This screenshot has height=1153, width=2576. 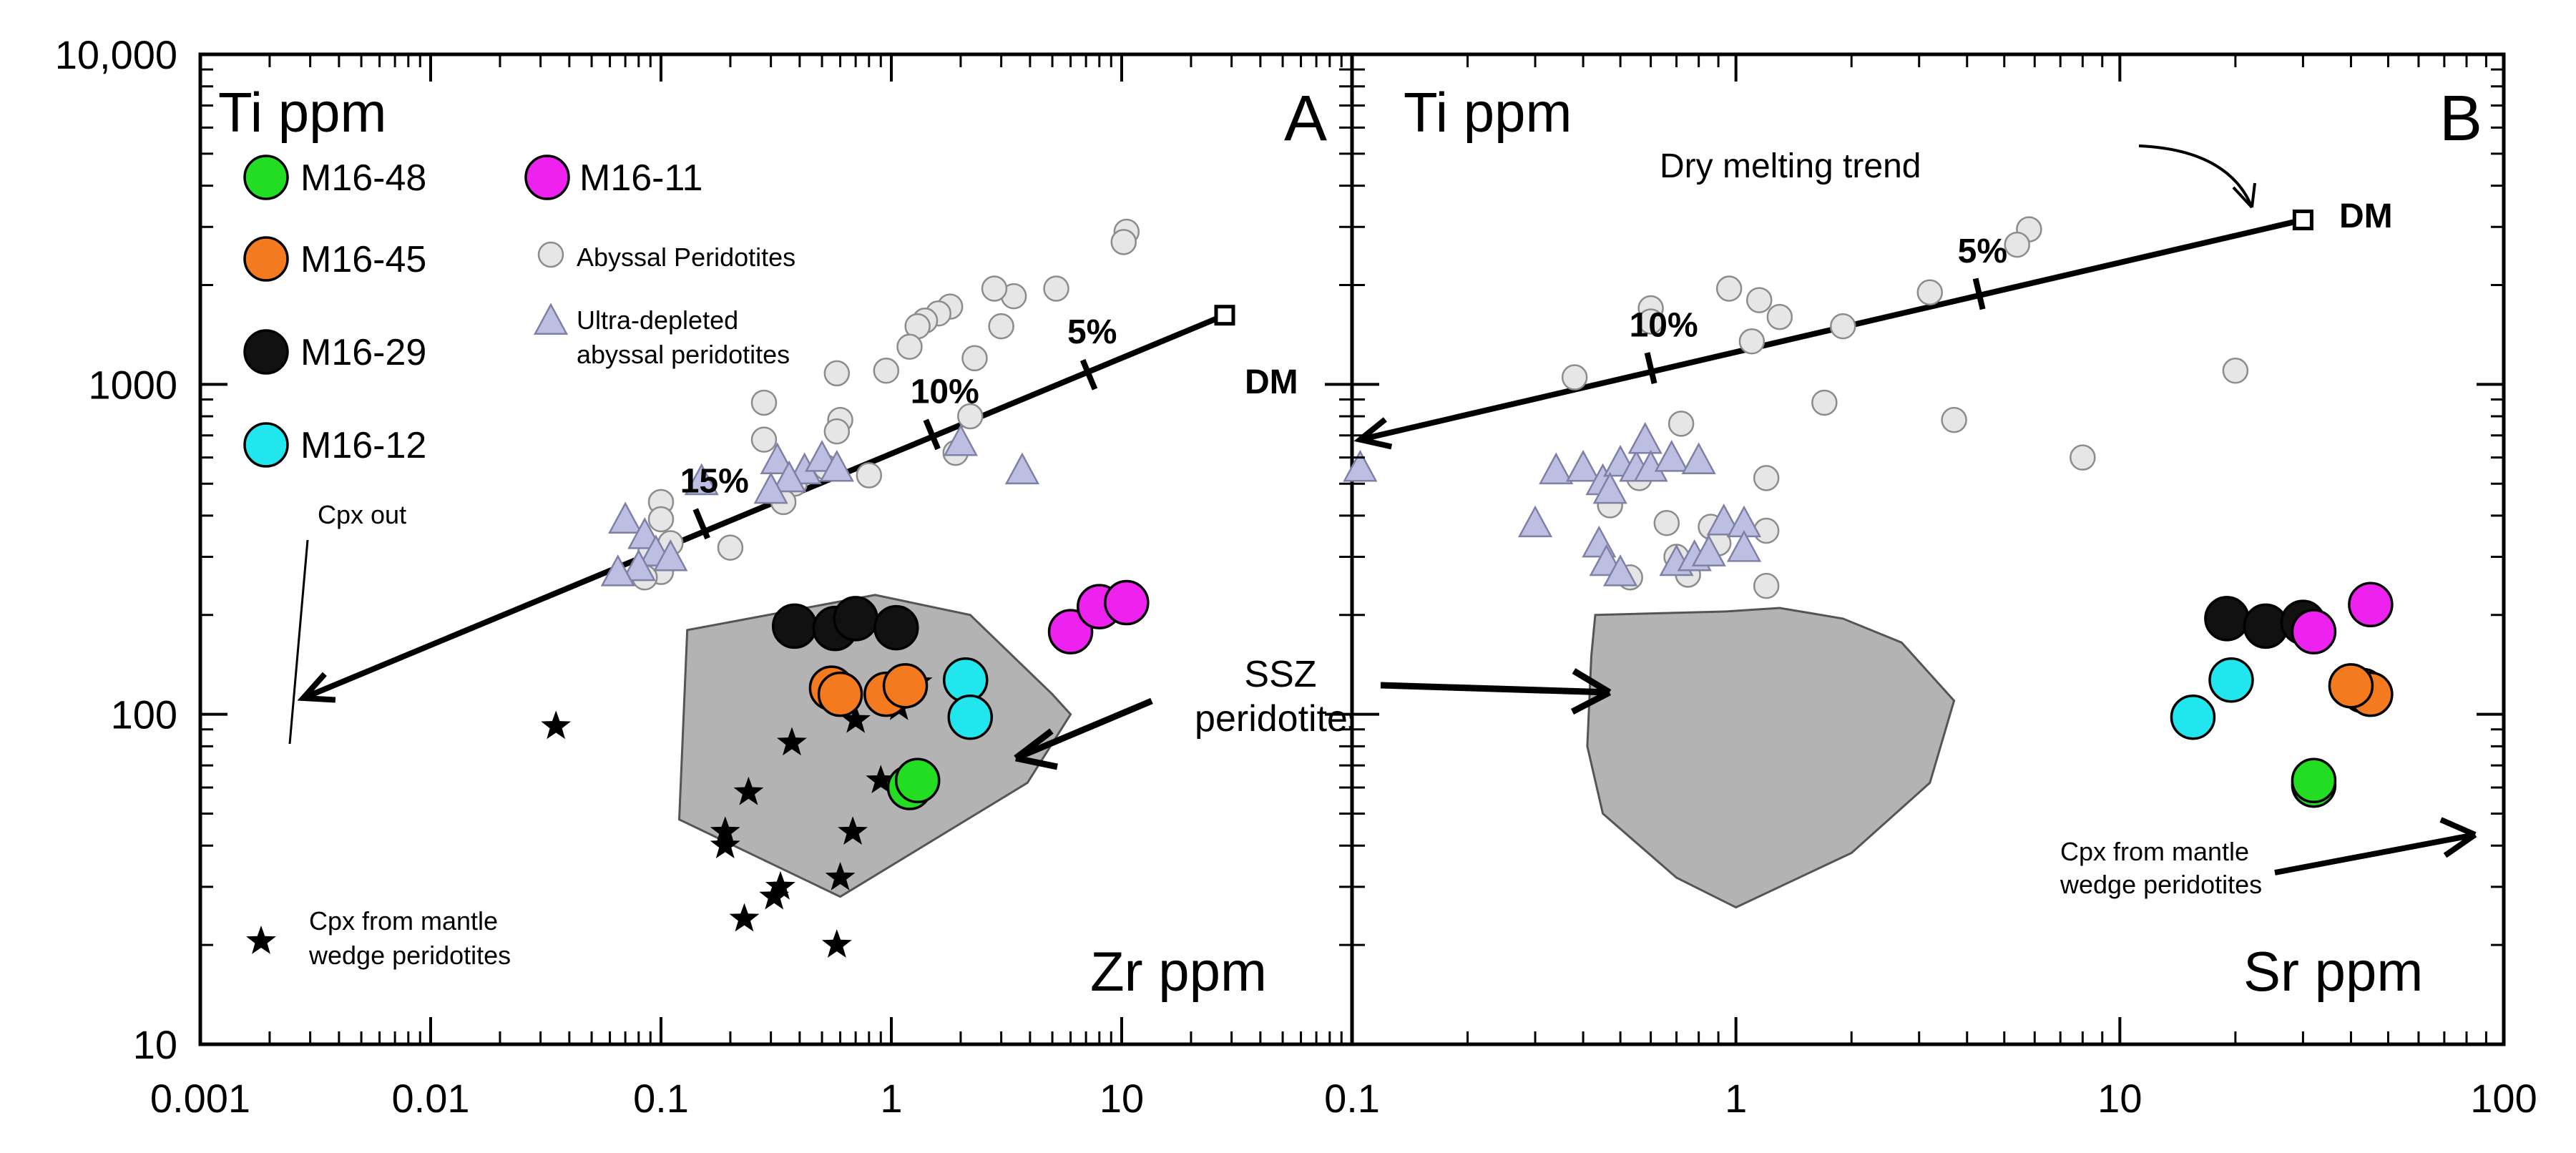 I want to click on panel-b-xlabel: Sr ppm, so click(x=2333, y=972).